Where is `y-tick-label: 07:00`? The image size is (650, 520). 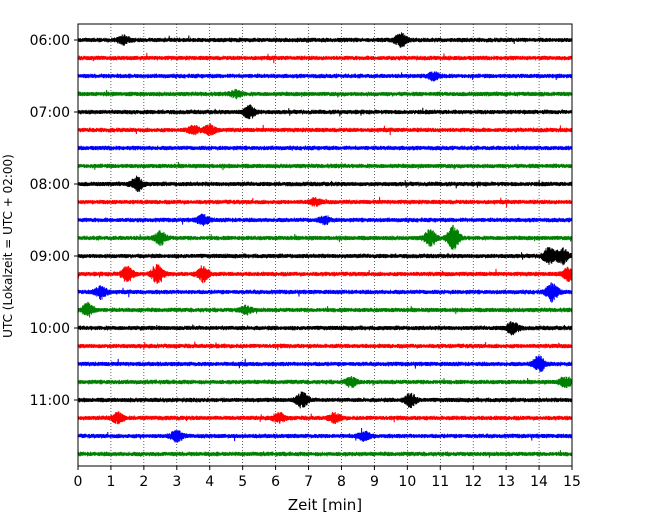 y-tick-label: 07:00 is located at coordinates (50, 113).